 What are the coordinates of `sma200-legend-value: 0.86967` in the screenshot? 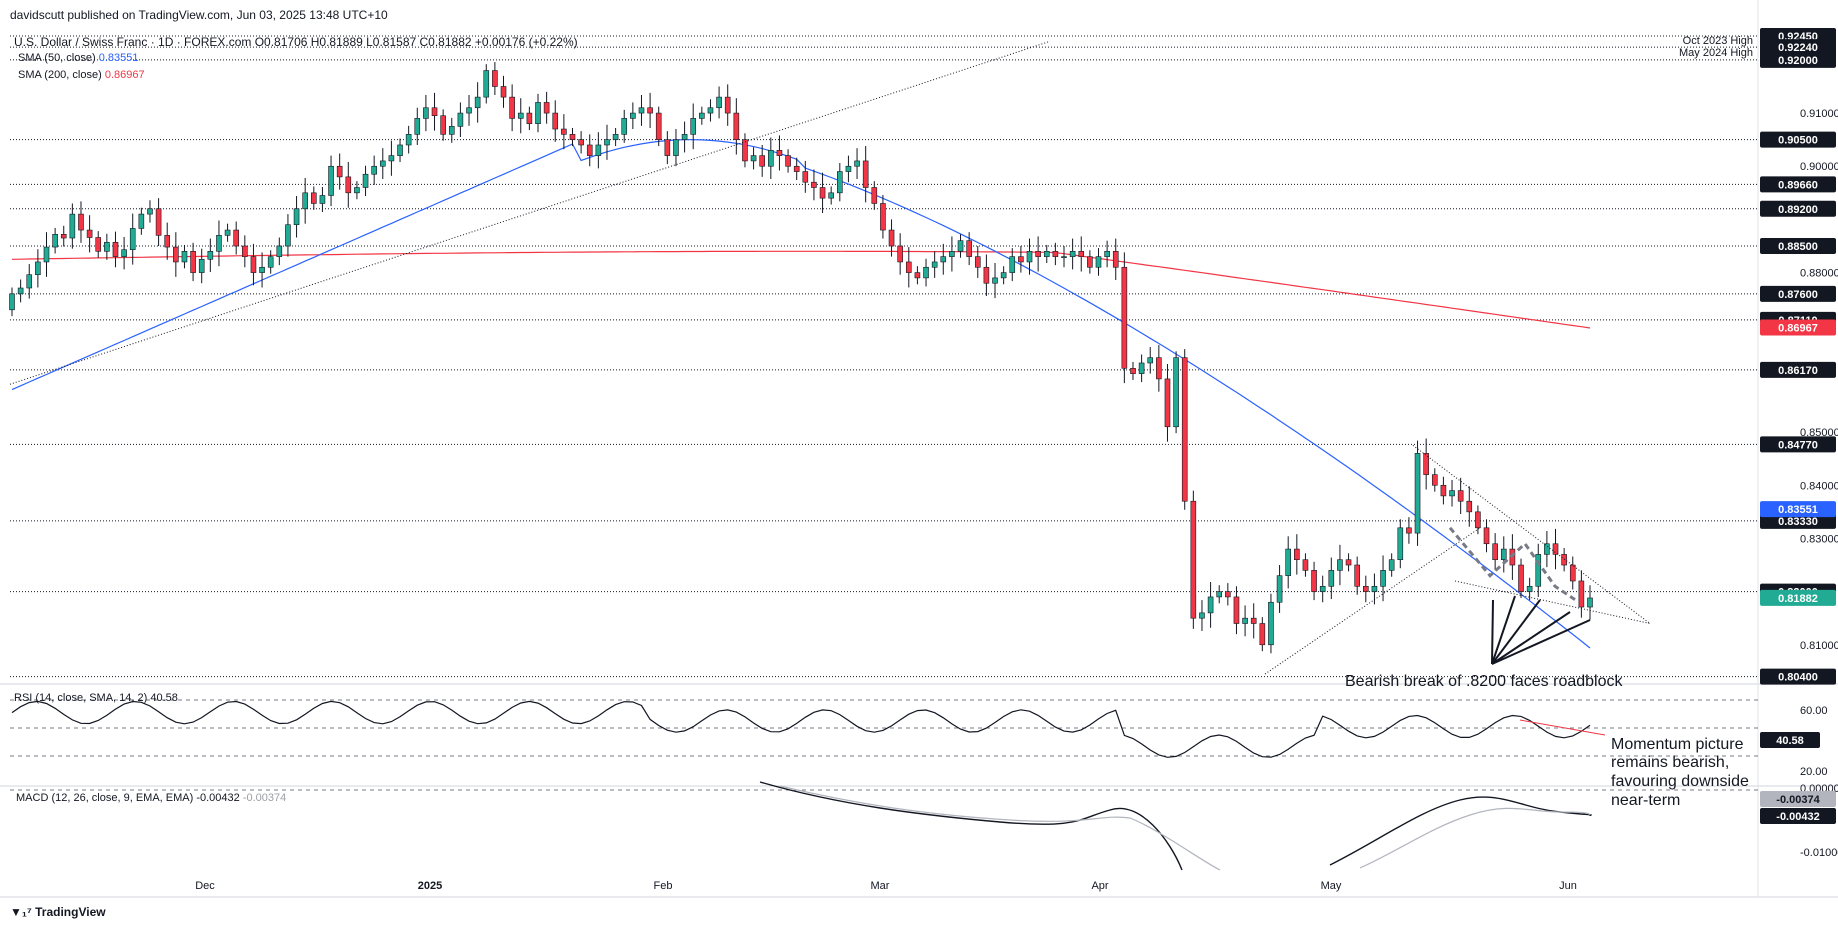 It's located at (124, 75).